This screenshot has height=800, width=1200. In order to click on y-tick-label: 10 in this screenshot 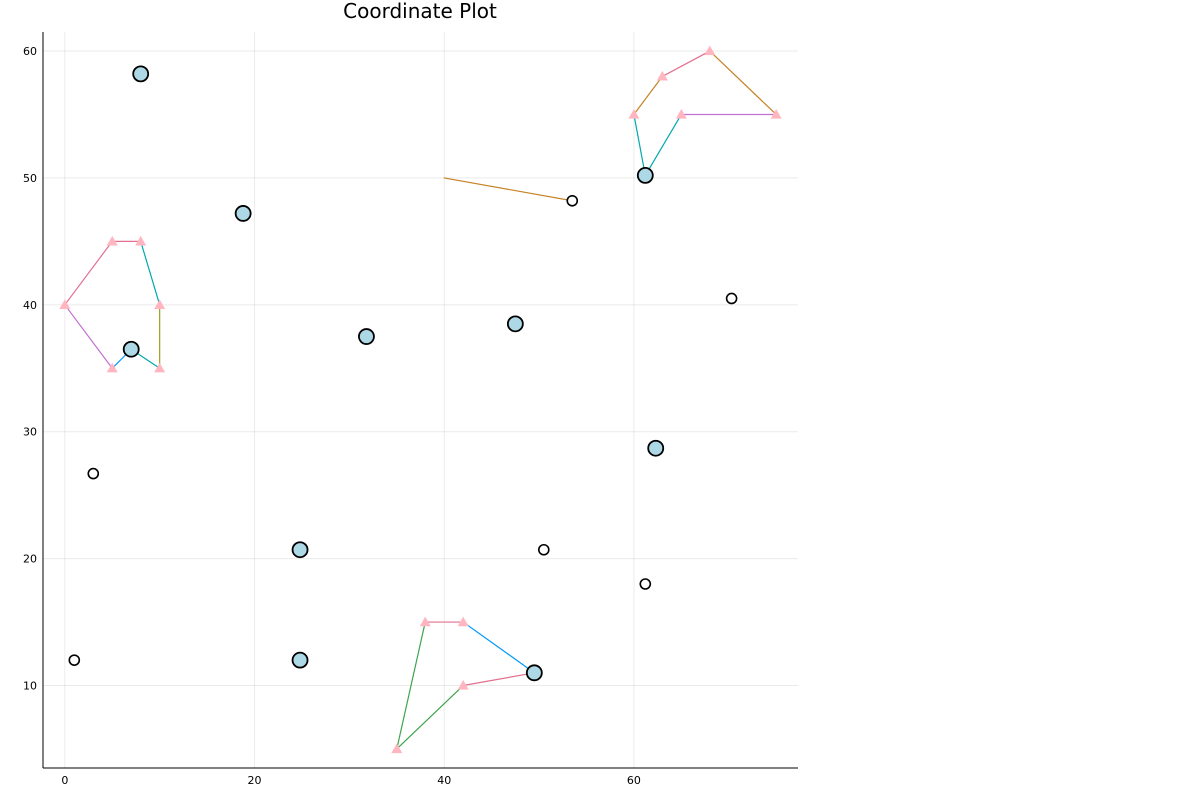, I will do `click(30, 686)`.